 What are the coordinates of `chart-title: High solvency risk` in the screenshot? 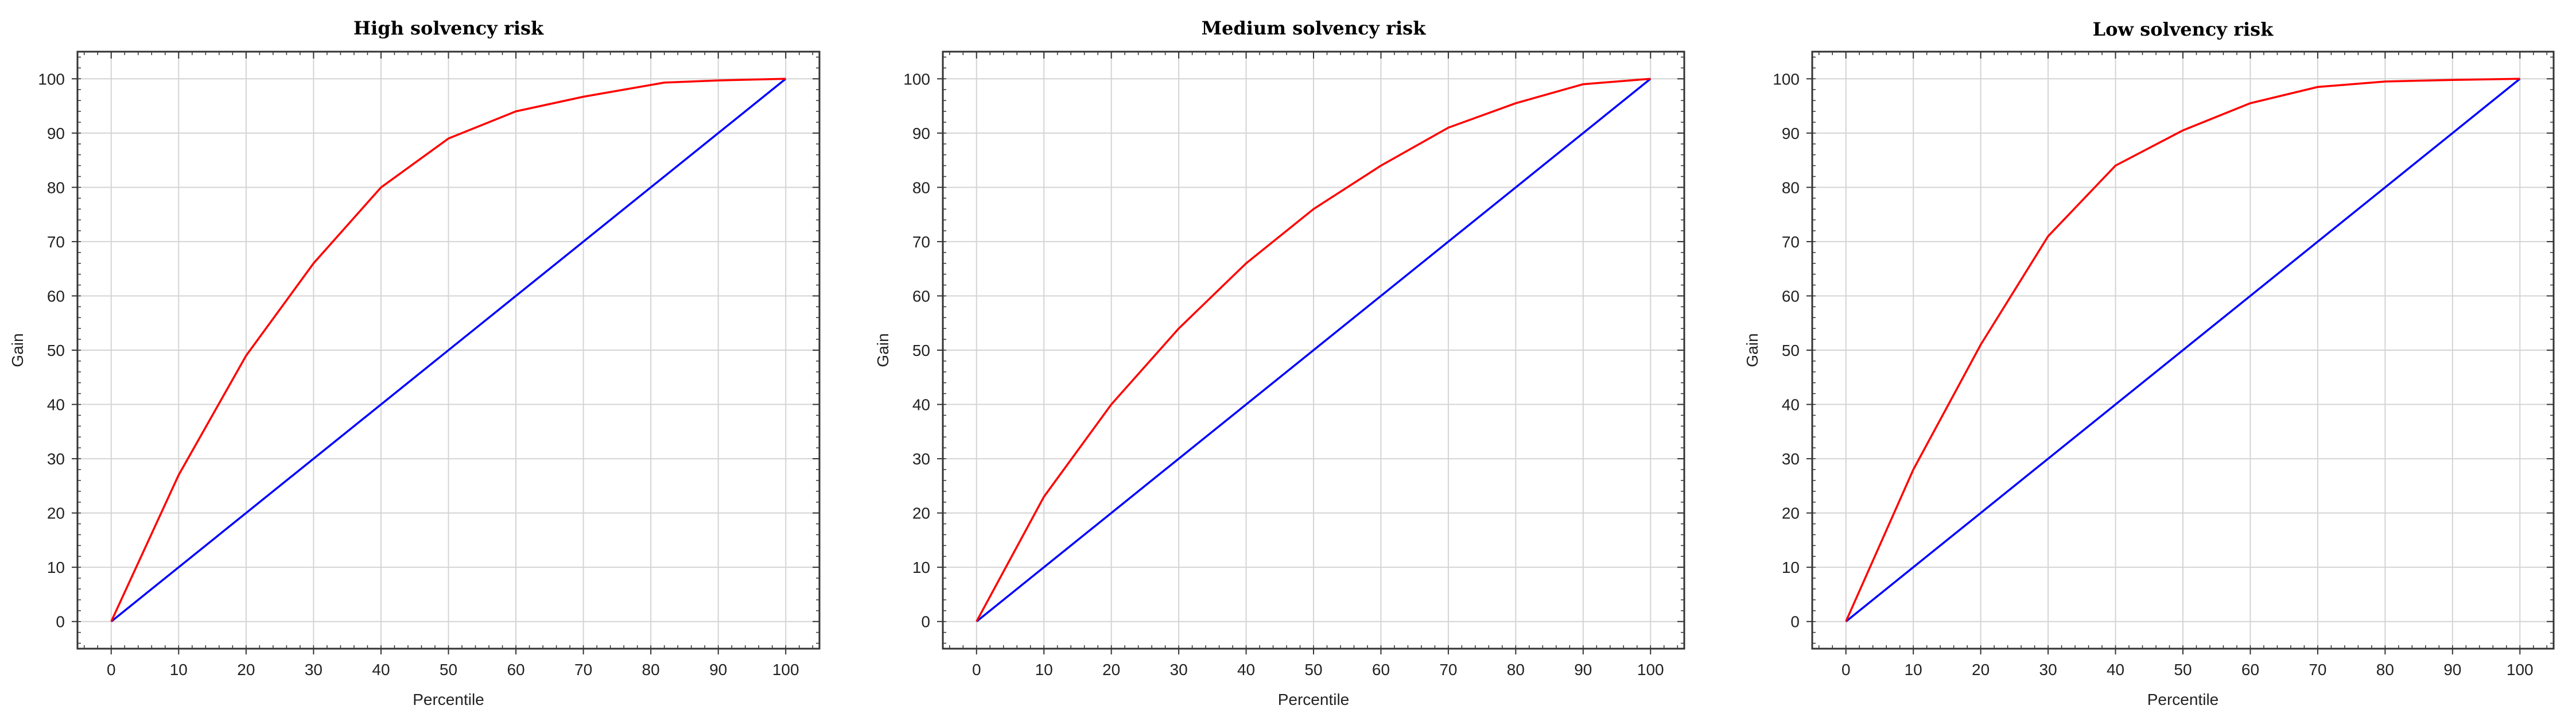 It's located at (448, 28).